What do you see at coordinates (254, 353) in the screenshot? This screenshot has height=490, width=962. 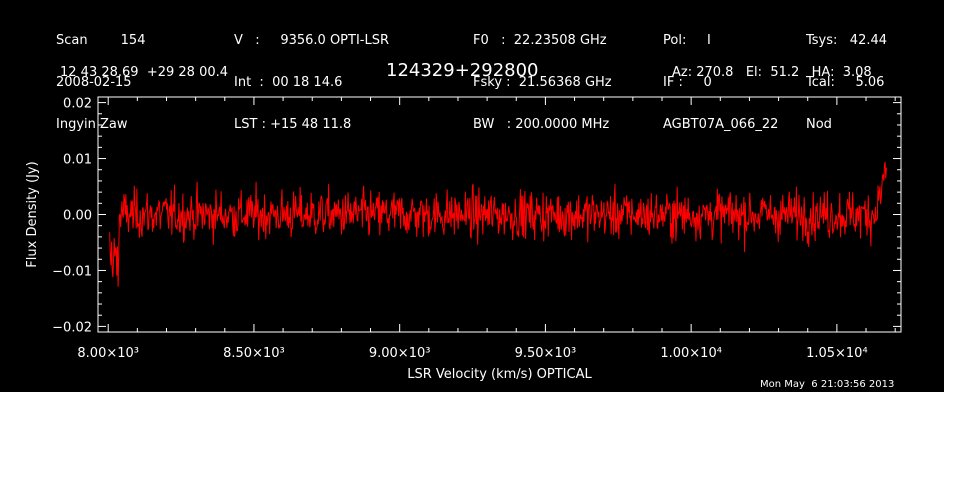 I see `x-tick-label: 8.50×10³` at bounding box center [254, 353].